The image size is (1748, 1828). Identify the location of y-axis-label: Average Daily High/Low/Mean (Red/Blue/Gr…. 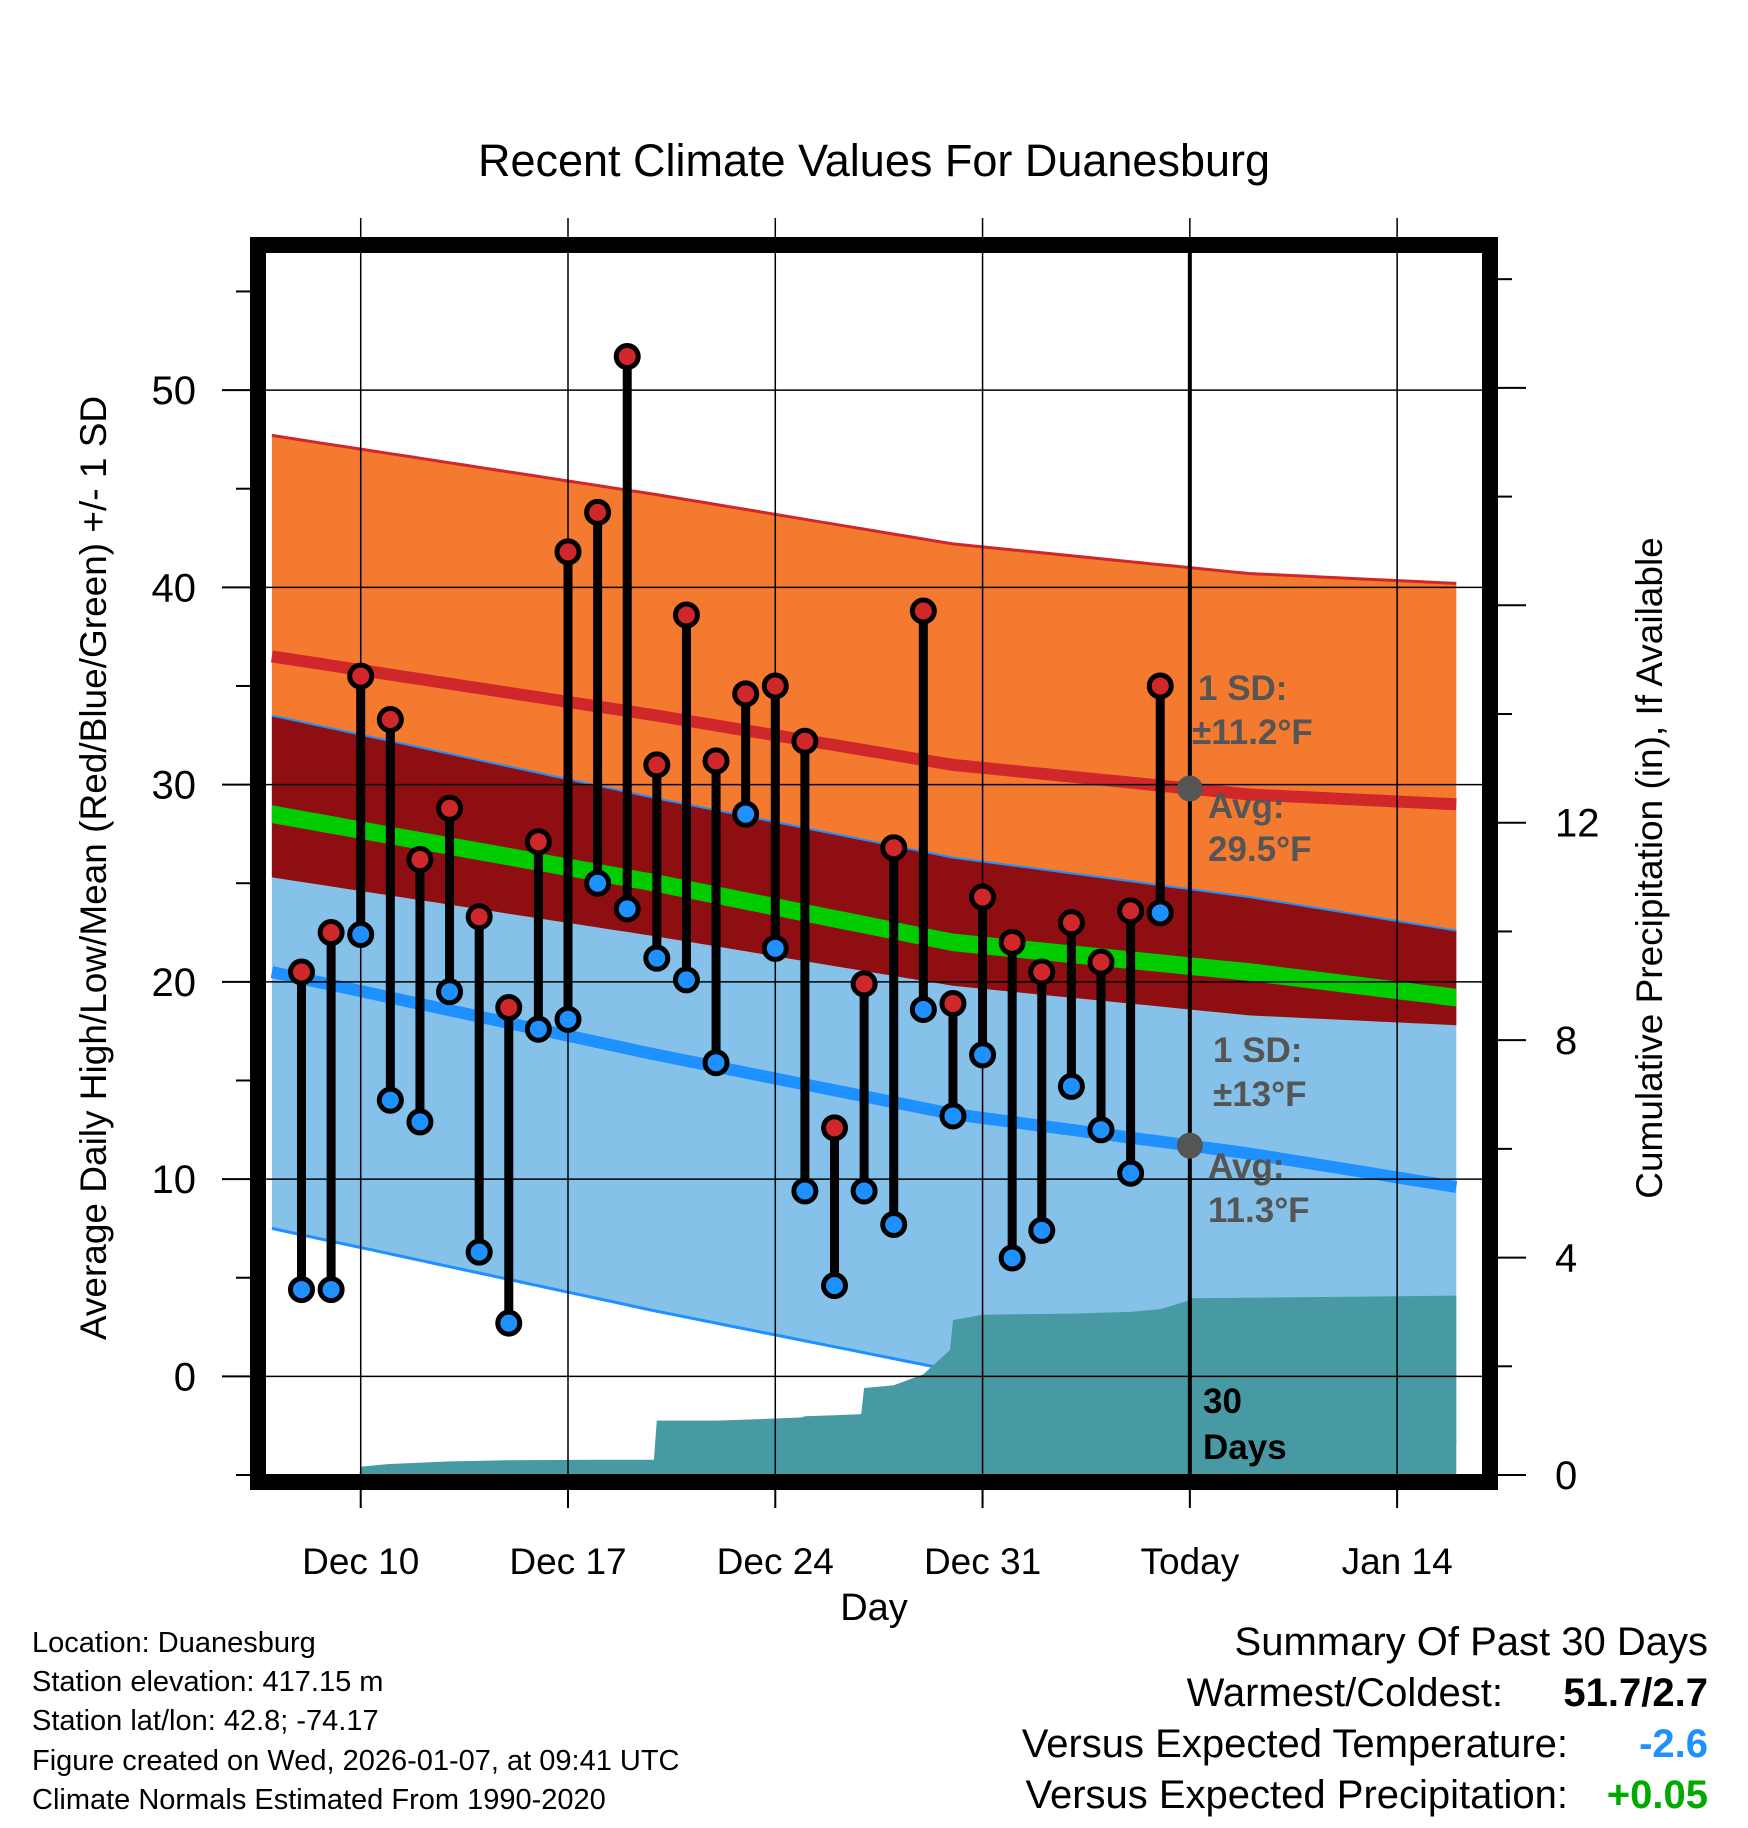
(93, 868).